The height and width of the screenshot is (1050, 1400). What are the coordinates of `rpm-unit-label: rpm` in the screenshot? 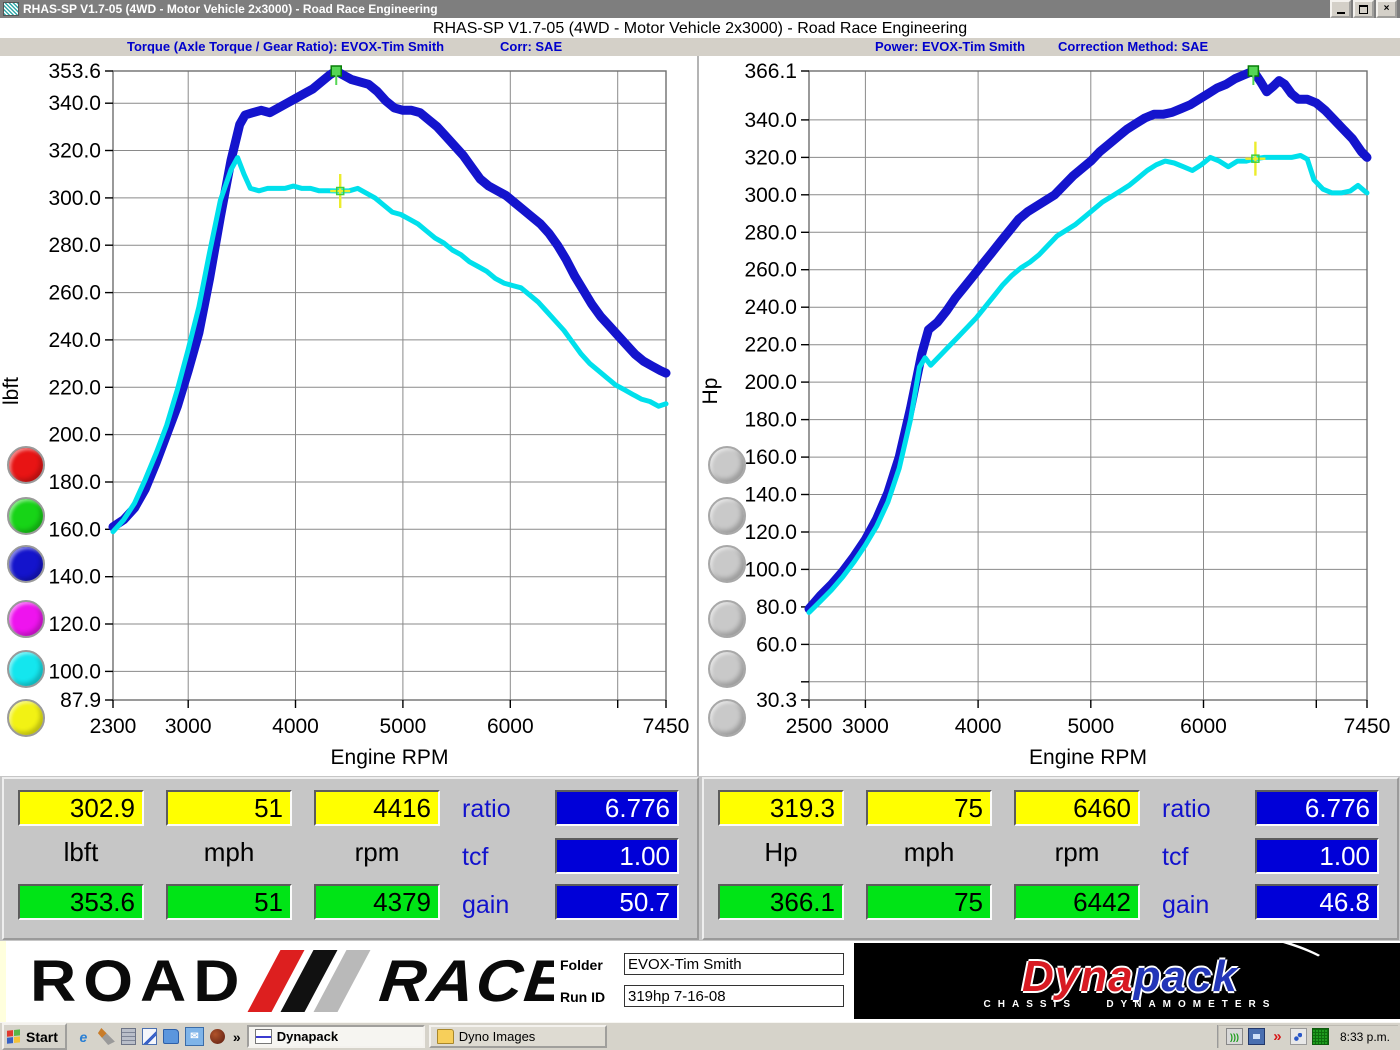 It's located at (1077, 852).